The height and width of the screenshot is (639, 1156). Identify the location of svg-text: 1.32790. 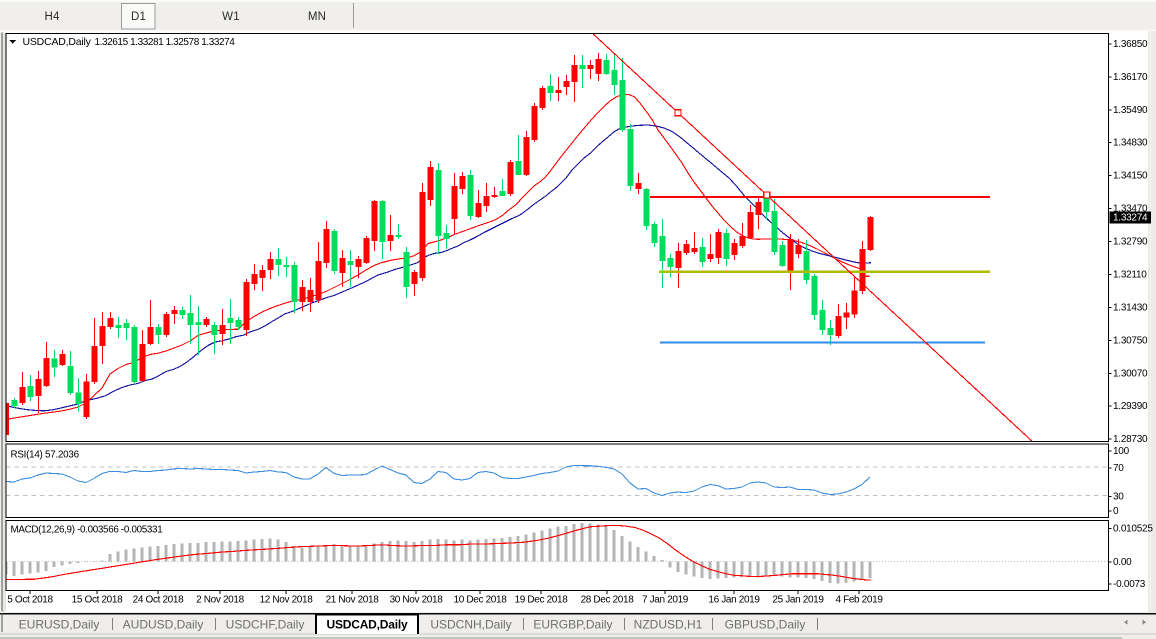
(1130, 242).